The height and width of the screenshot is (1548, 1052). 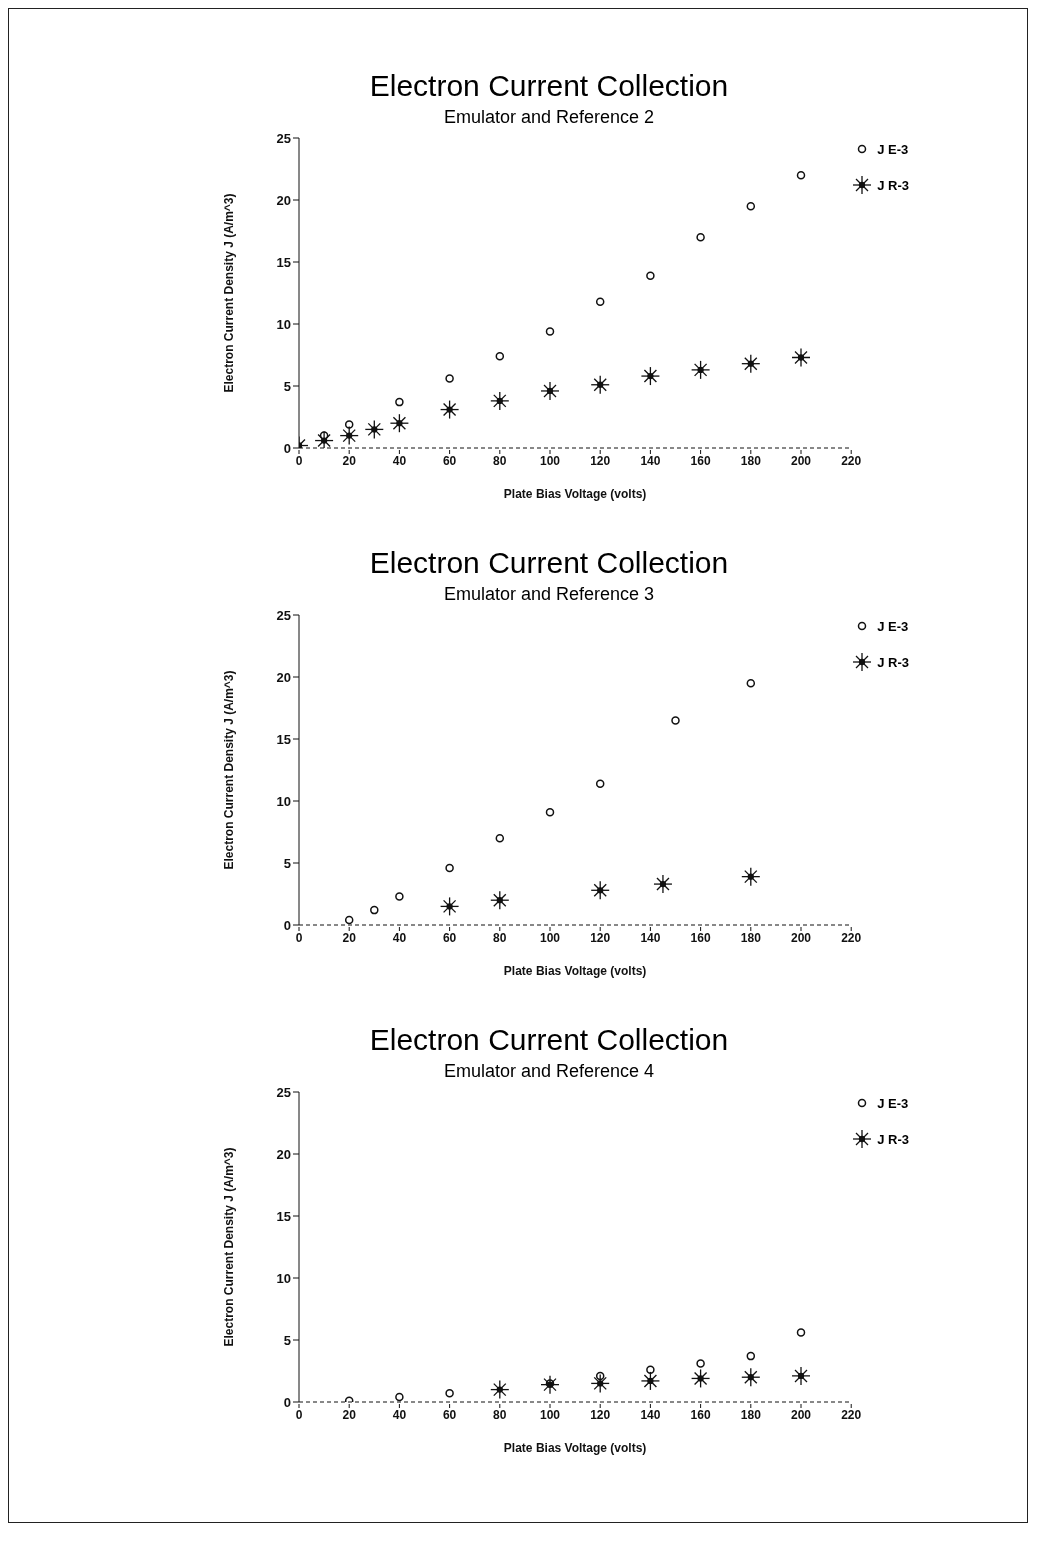 I want to click on chart-subtitle: Emulator and Reference 4, so click(x=549, y=1071).